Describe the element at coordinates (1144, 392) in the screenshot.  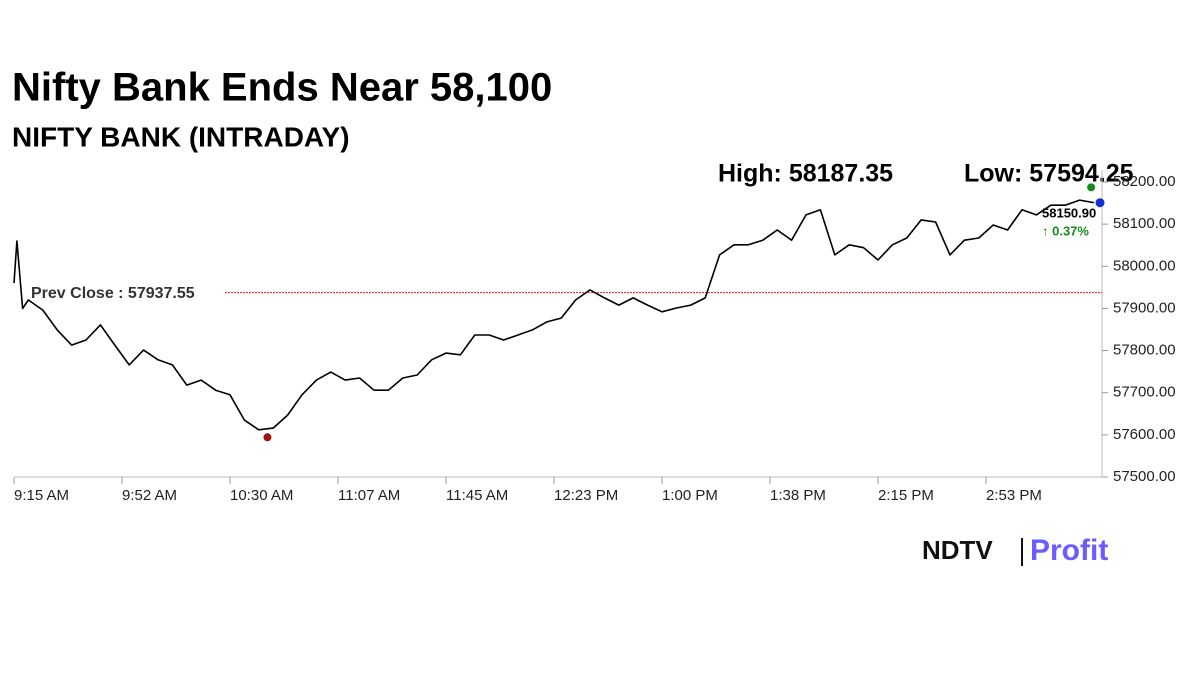
I see `y-tick-label: 57700.00` at that location.